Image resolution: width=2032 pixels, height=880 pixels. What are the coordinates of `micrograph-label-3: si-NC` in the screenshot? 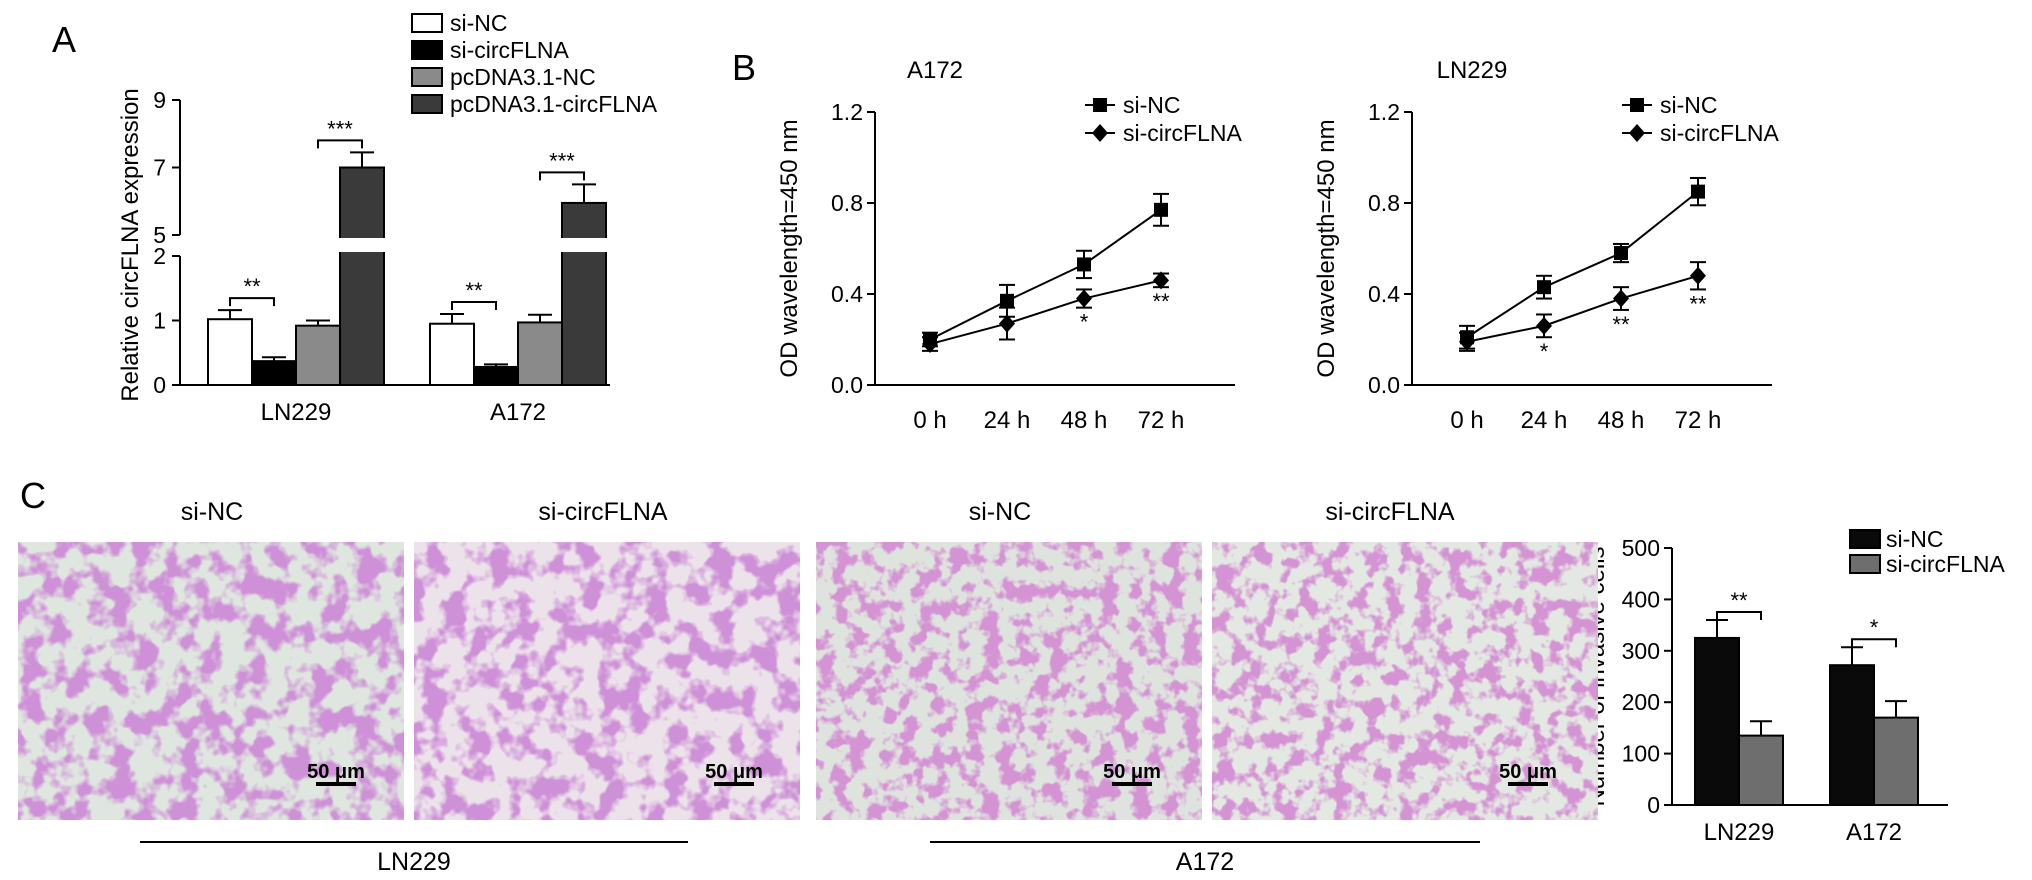 It's located at (1000, 512).